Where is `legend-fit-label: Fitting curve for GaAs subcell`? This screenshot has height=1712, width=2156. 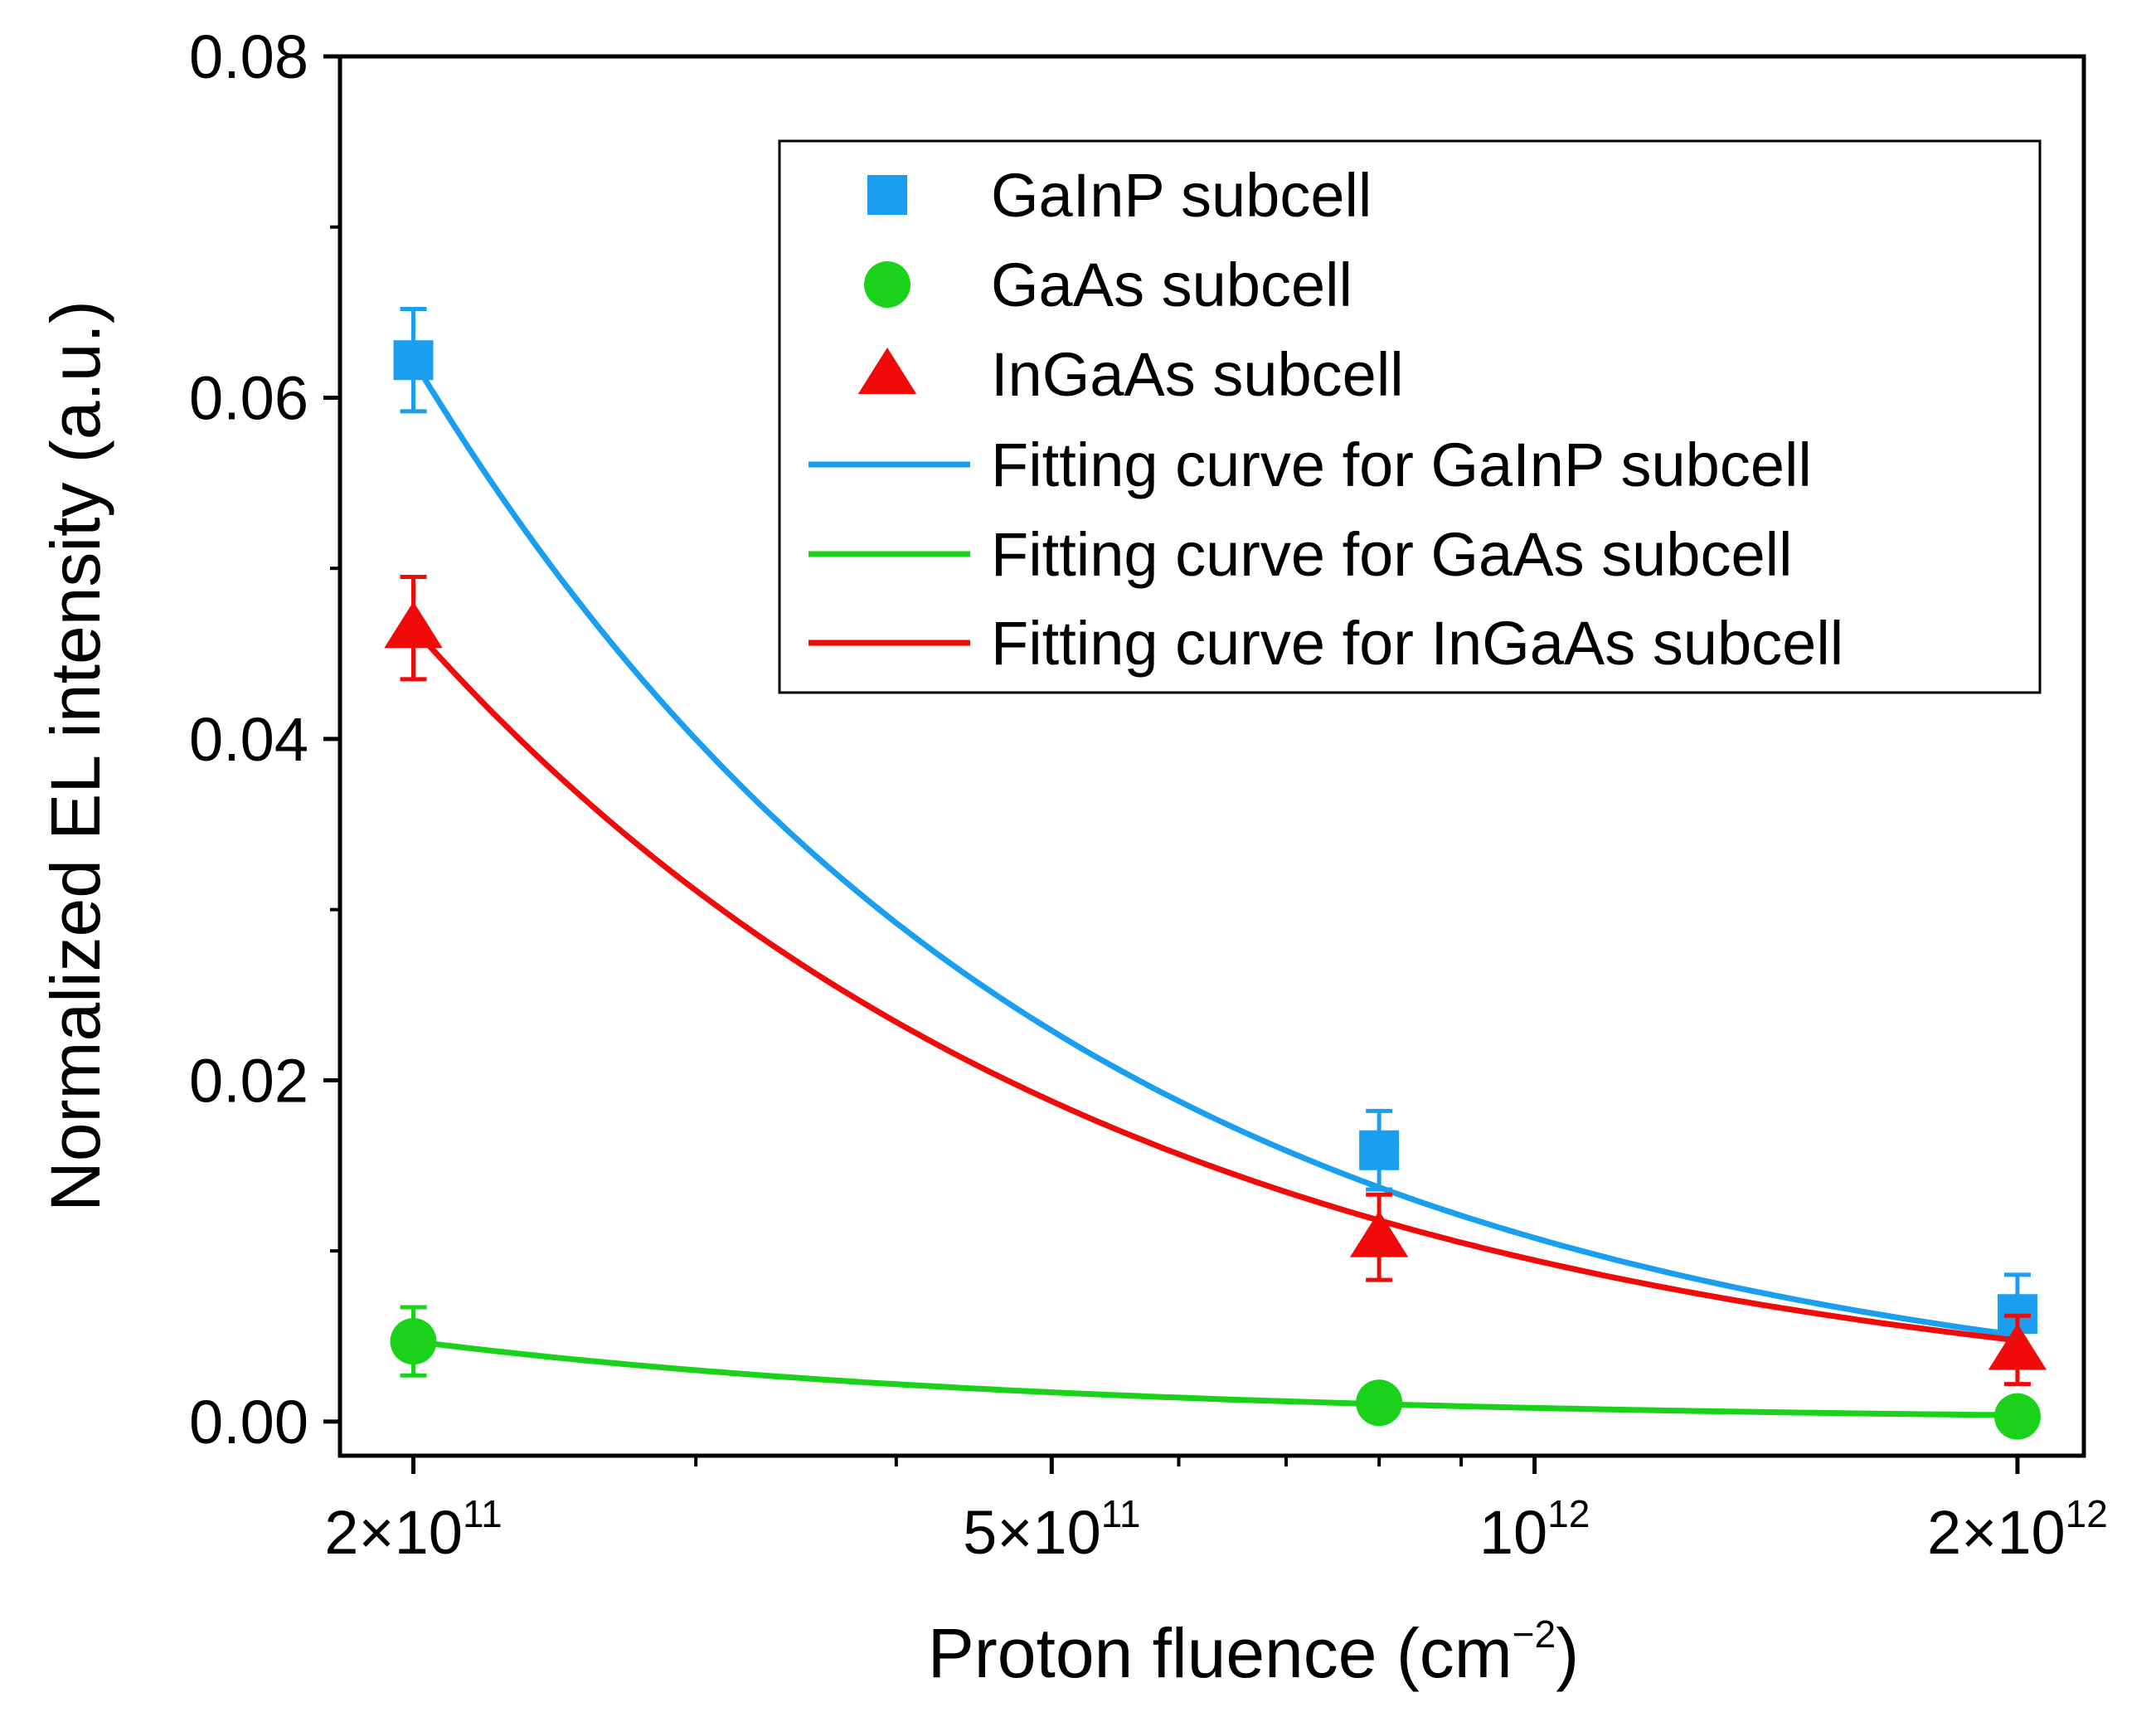 legend-fit-label: Fitting curve for GaAs subcell is located at coordinates (1391, 554).